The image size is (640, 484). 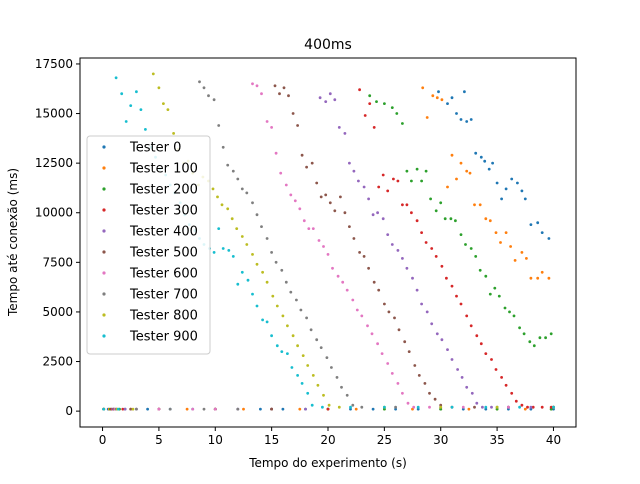 What do you see at coordinates (327, 463) in the screenshot?
I see `x-axis-label: Tempo do experimento (s)` at bounding box center [327, 463].